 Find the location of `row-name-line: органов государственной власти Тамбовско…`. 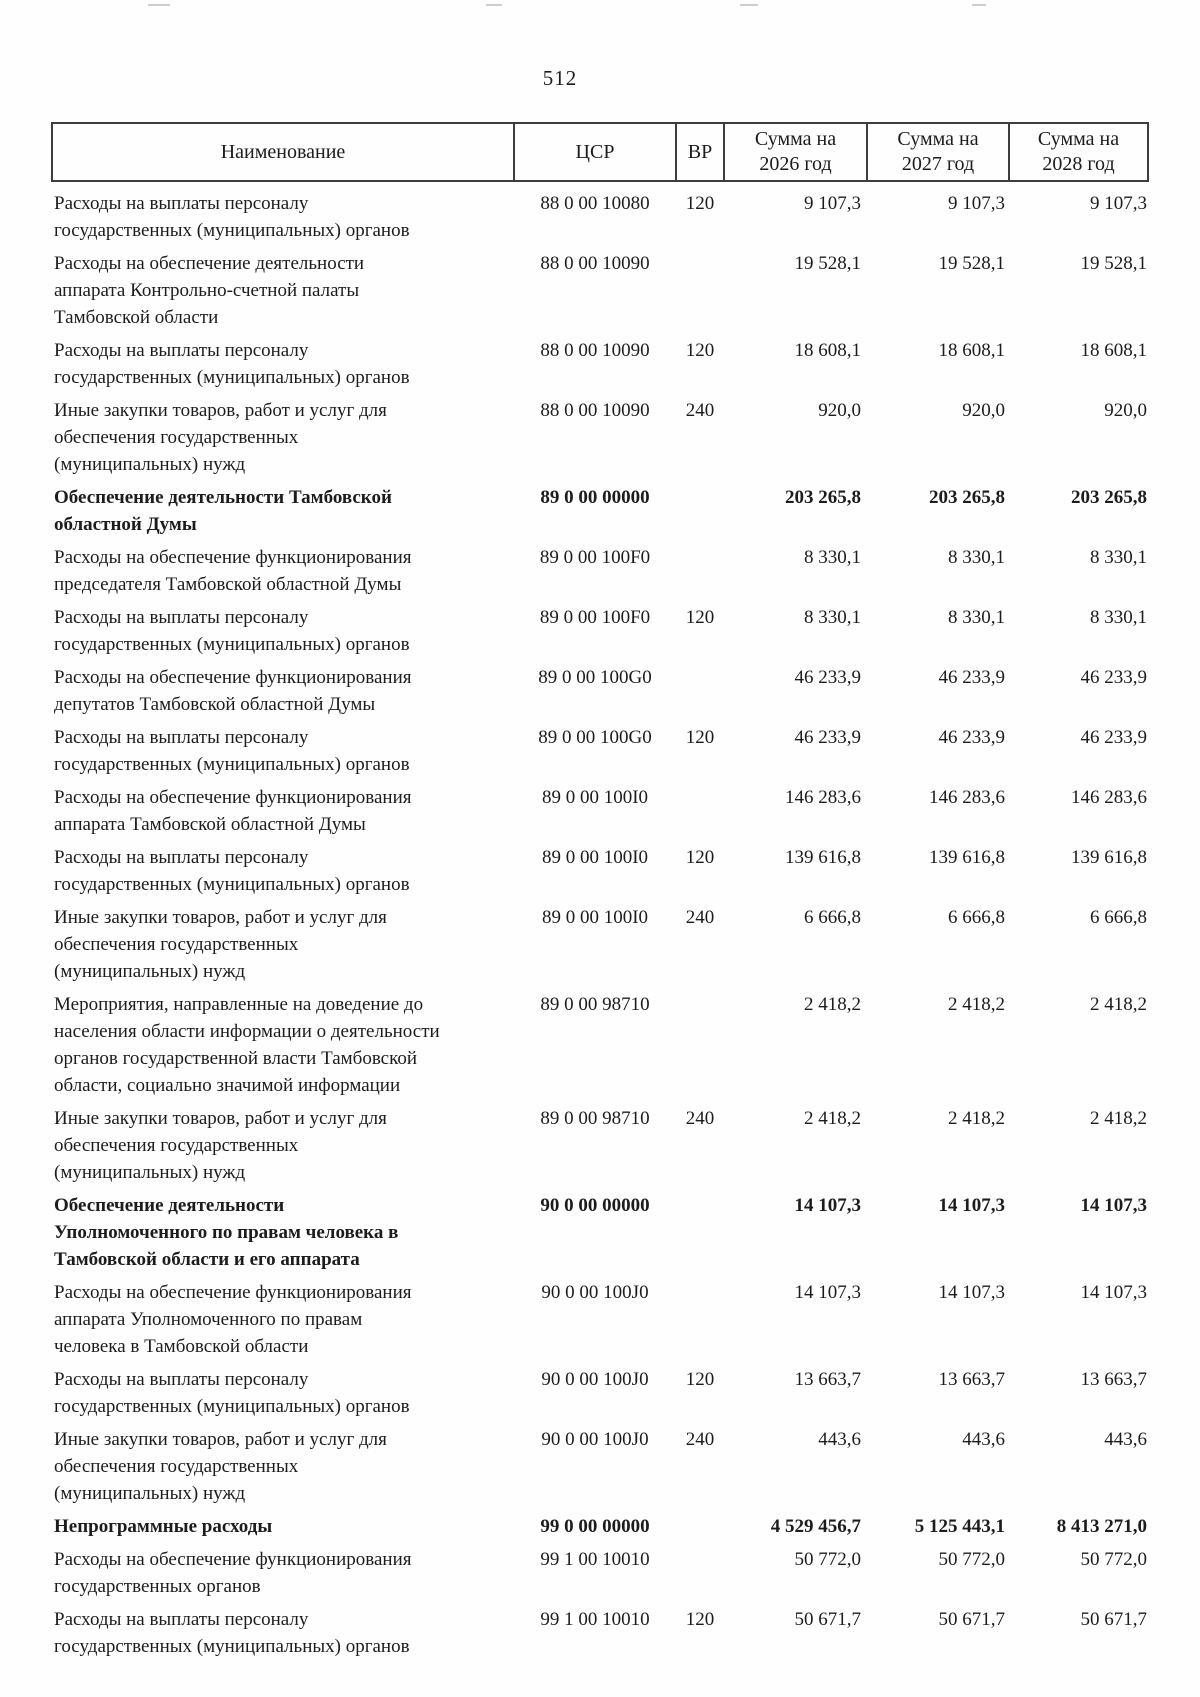

row-name-line: органов государственной власти Тамбовско… is located at coordinates (236, 1058).